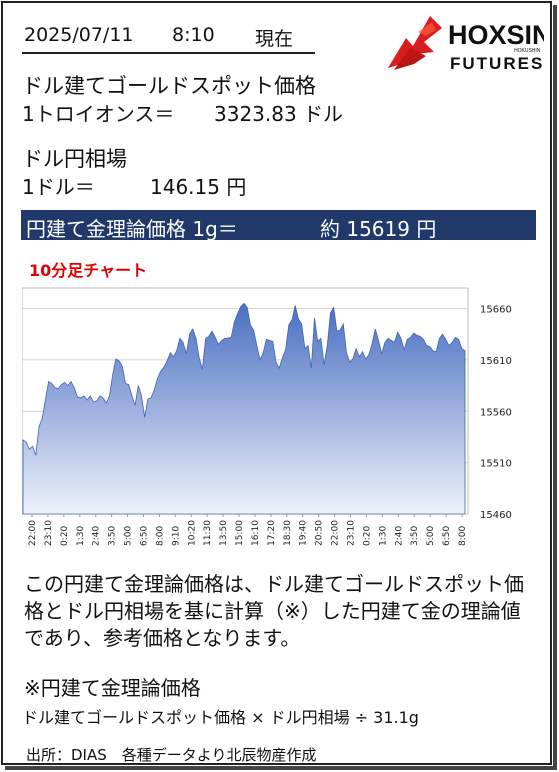 The height and width of the screenshot is (772, 559). I want to click on source: 出所：DIAS 各種データより北辰物産作成, so click(171, 755).